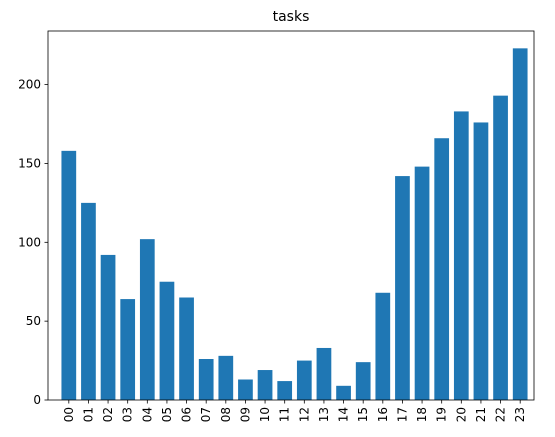 Image resolution: width=555 pixels, height=437 pixels. I want to click on x-tick-label-20: 20, so click(461, 414).